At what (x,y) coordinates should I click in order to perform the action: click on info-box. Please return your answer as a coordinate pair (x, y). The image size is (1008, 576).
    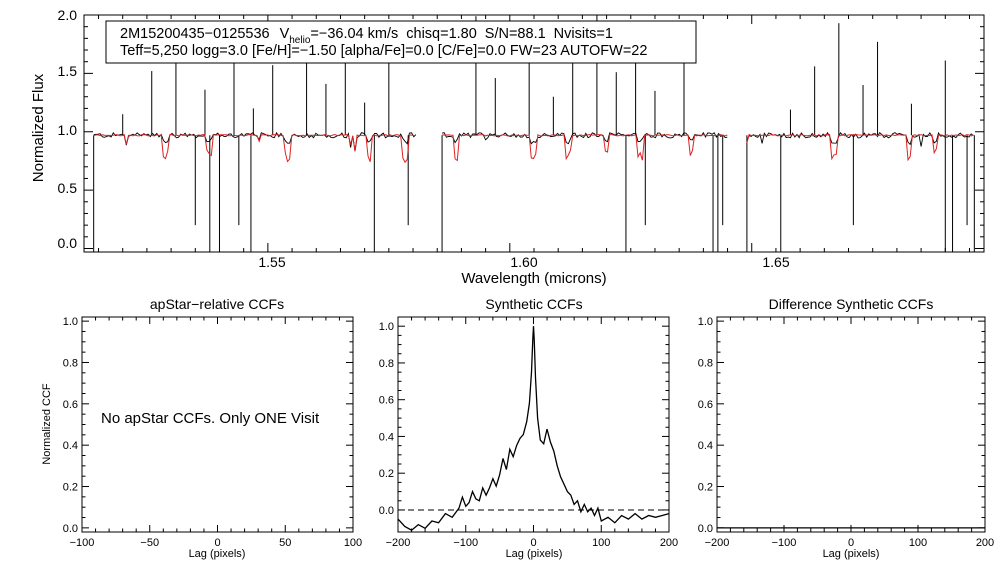
    Looking at the image, I should click on (401, 42).